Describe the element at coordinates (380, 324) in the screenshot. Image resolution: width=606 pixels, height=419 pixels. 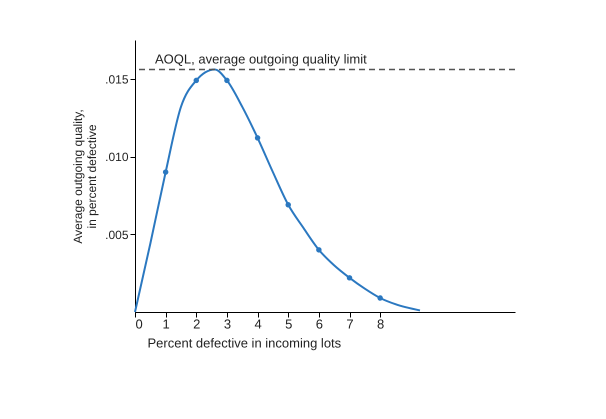
I see `x-tick-label: 8` at that location.